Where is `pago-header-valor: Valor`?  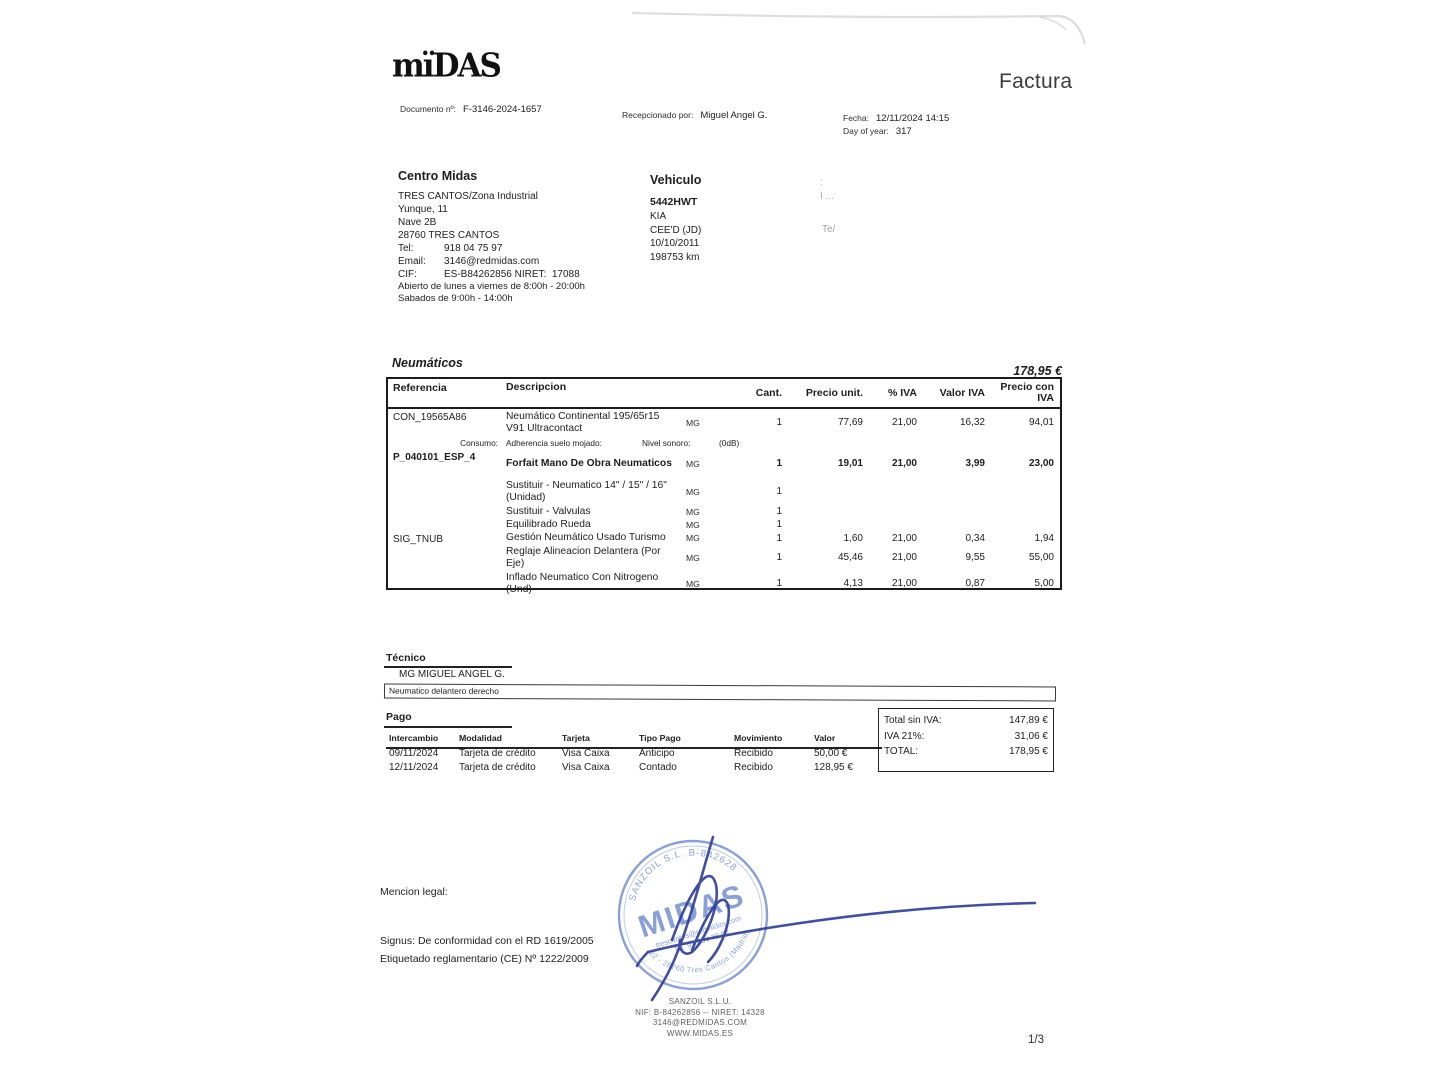
pago-header-valor: Valor is located at coordinates (825, 738).